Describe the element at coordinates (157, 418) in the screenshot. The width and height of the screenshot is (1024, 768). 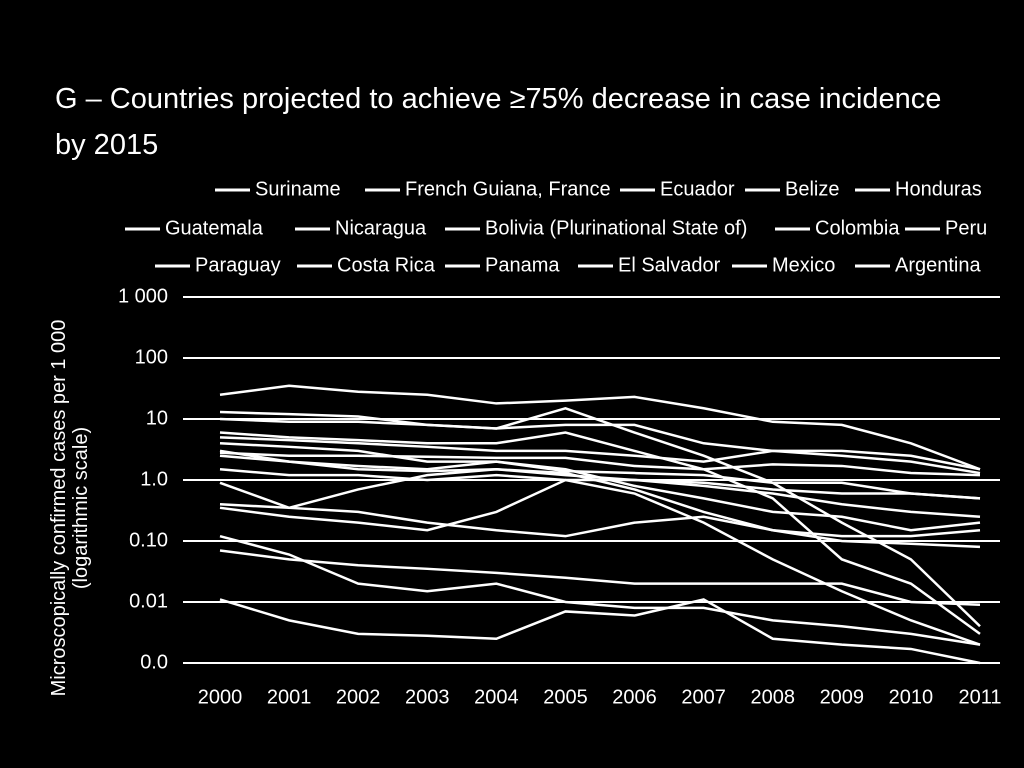
I see `y-tick-label: 10` at that location.